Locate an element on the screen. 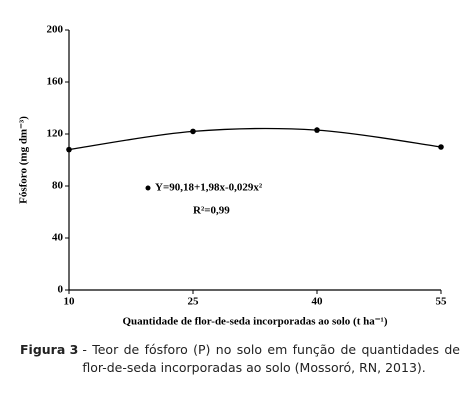  x-tick-label: 55 is located at coordinates (442, 302).